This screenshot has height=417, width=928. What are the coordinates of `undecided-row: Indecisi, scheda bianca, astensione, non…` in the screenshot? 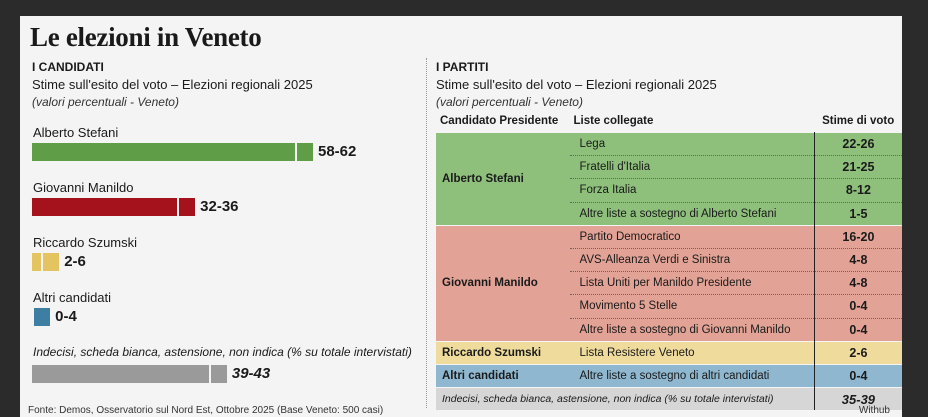 It's located at (669, 399).